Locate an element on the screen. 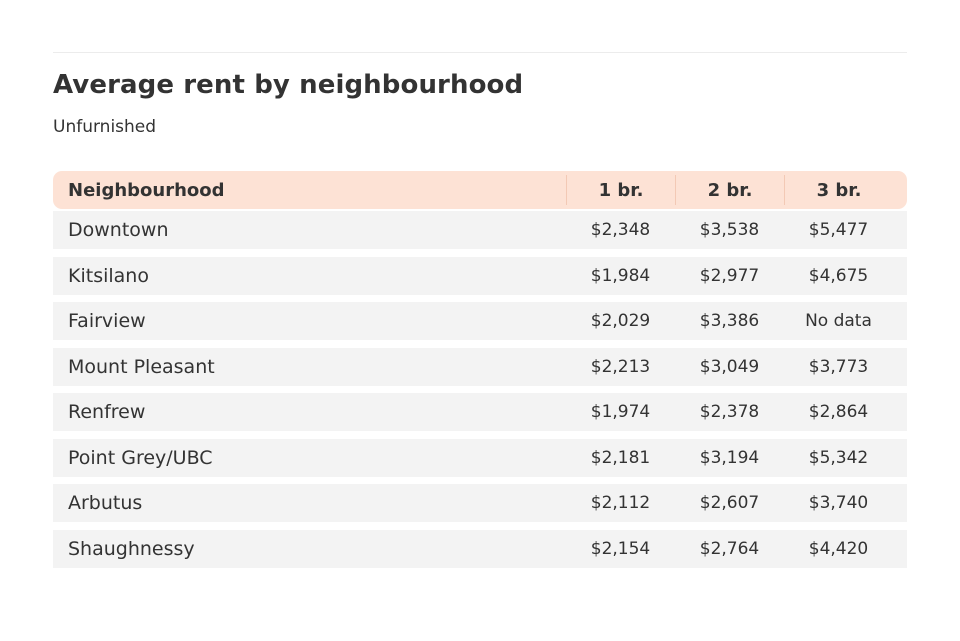 The height and width of the screenshot is (641, 960). cell-1br: $2,112 is located at coordinates (620, 503).